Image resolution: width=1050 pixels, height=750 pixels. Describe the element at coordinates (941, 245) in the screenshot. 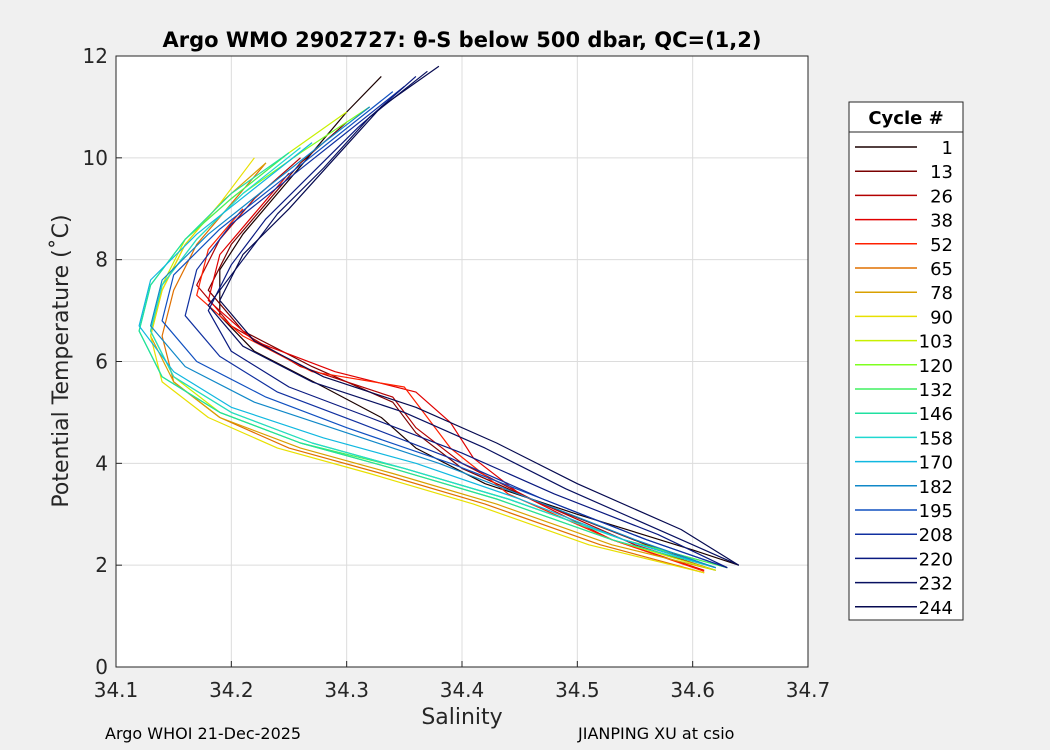

I see `legend-label: 52` at that location.